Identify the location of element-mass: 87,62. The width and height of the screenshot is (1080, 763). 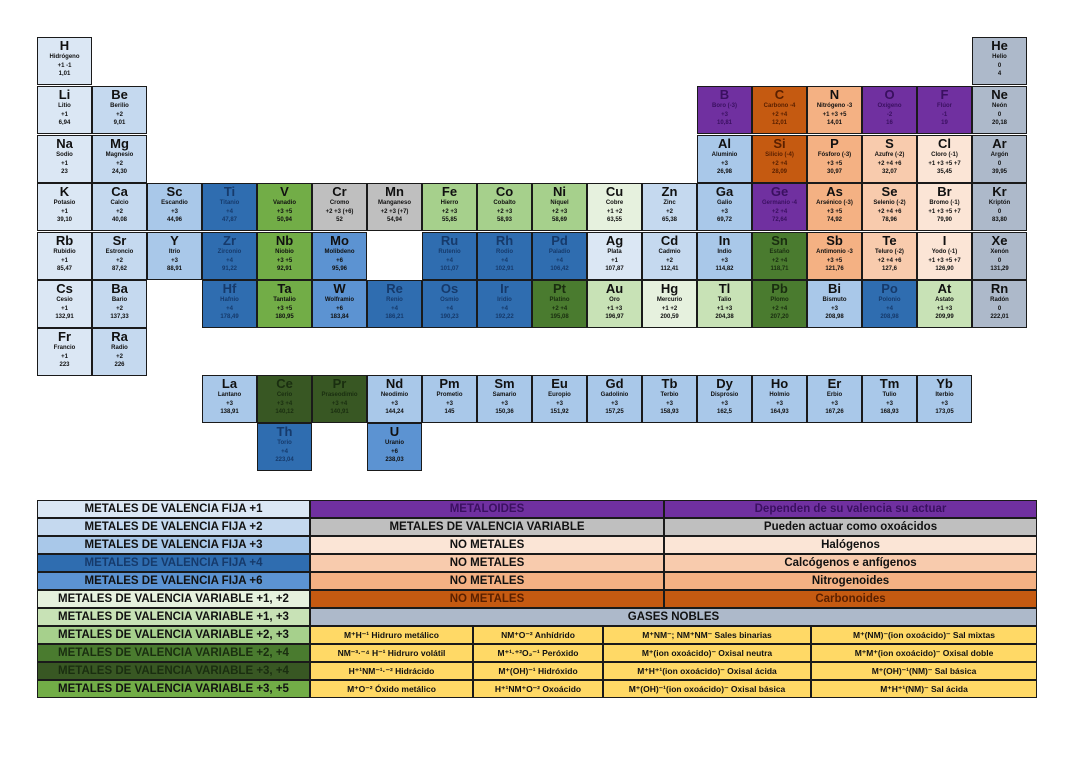
(119, 269).